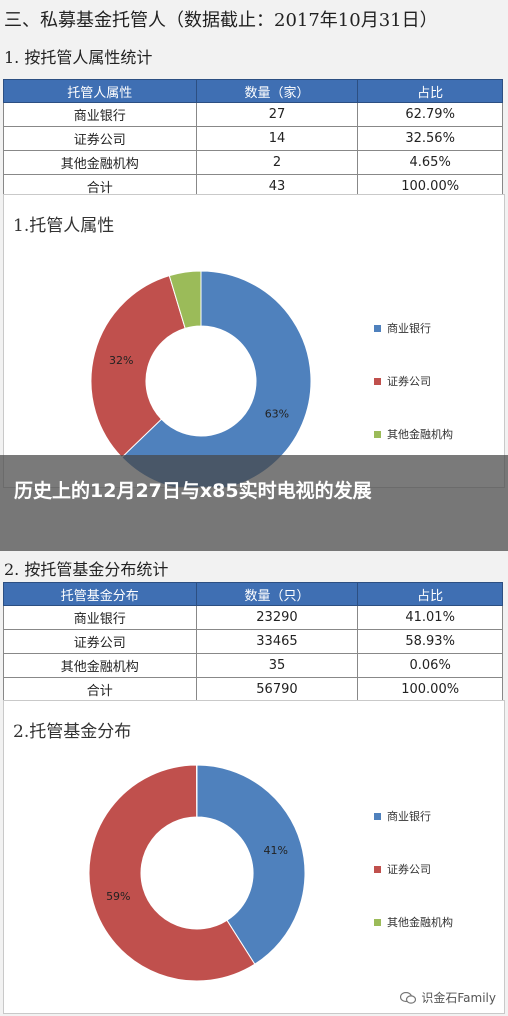 This screenshot has height=1016, width=508. Describe the element at coordinates (72, 732) in the screenshot. I see `chart-title: 2.托管基金分布` at that location.